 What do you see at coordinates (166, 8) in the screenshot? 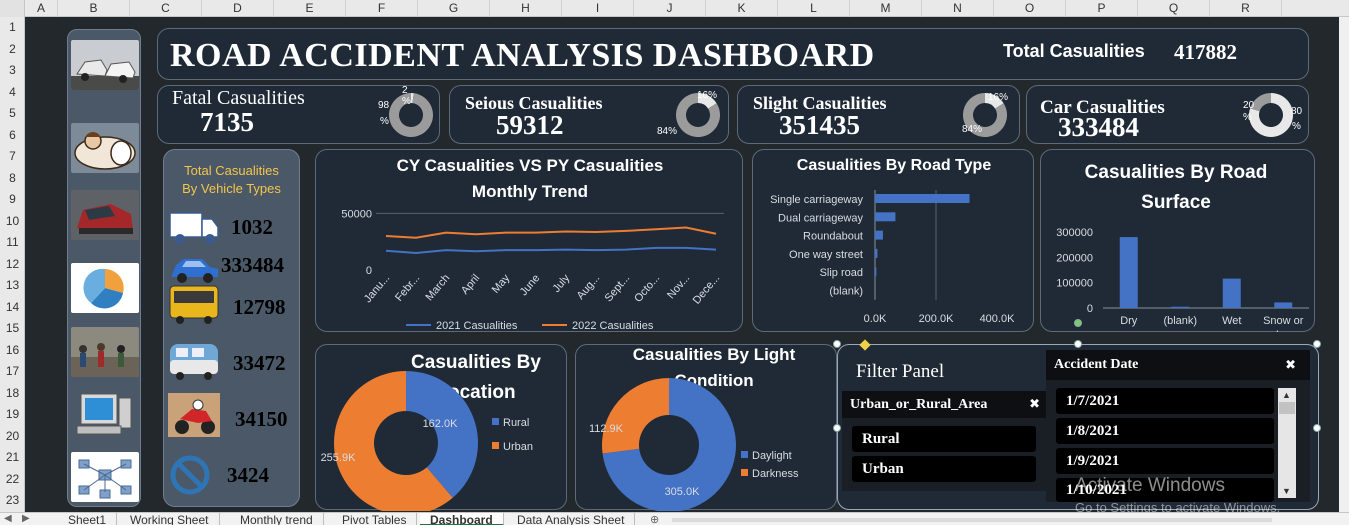
I see `column-header: C` at bounding box center [166, 8].